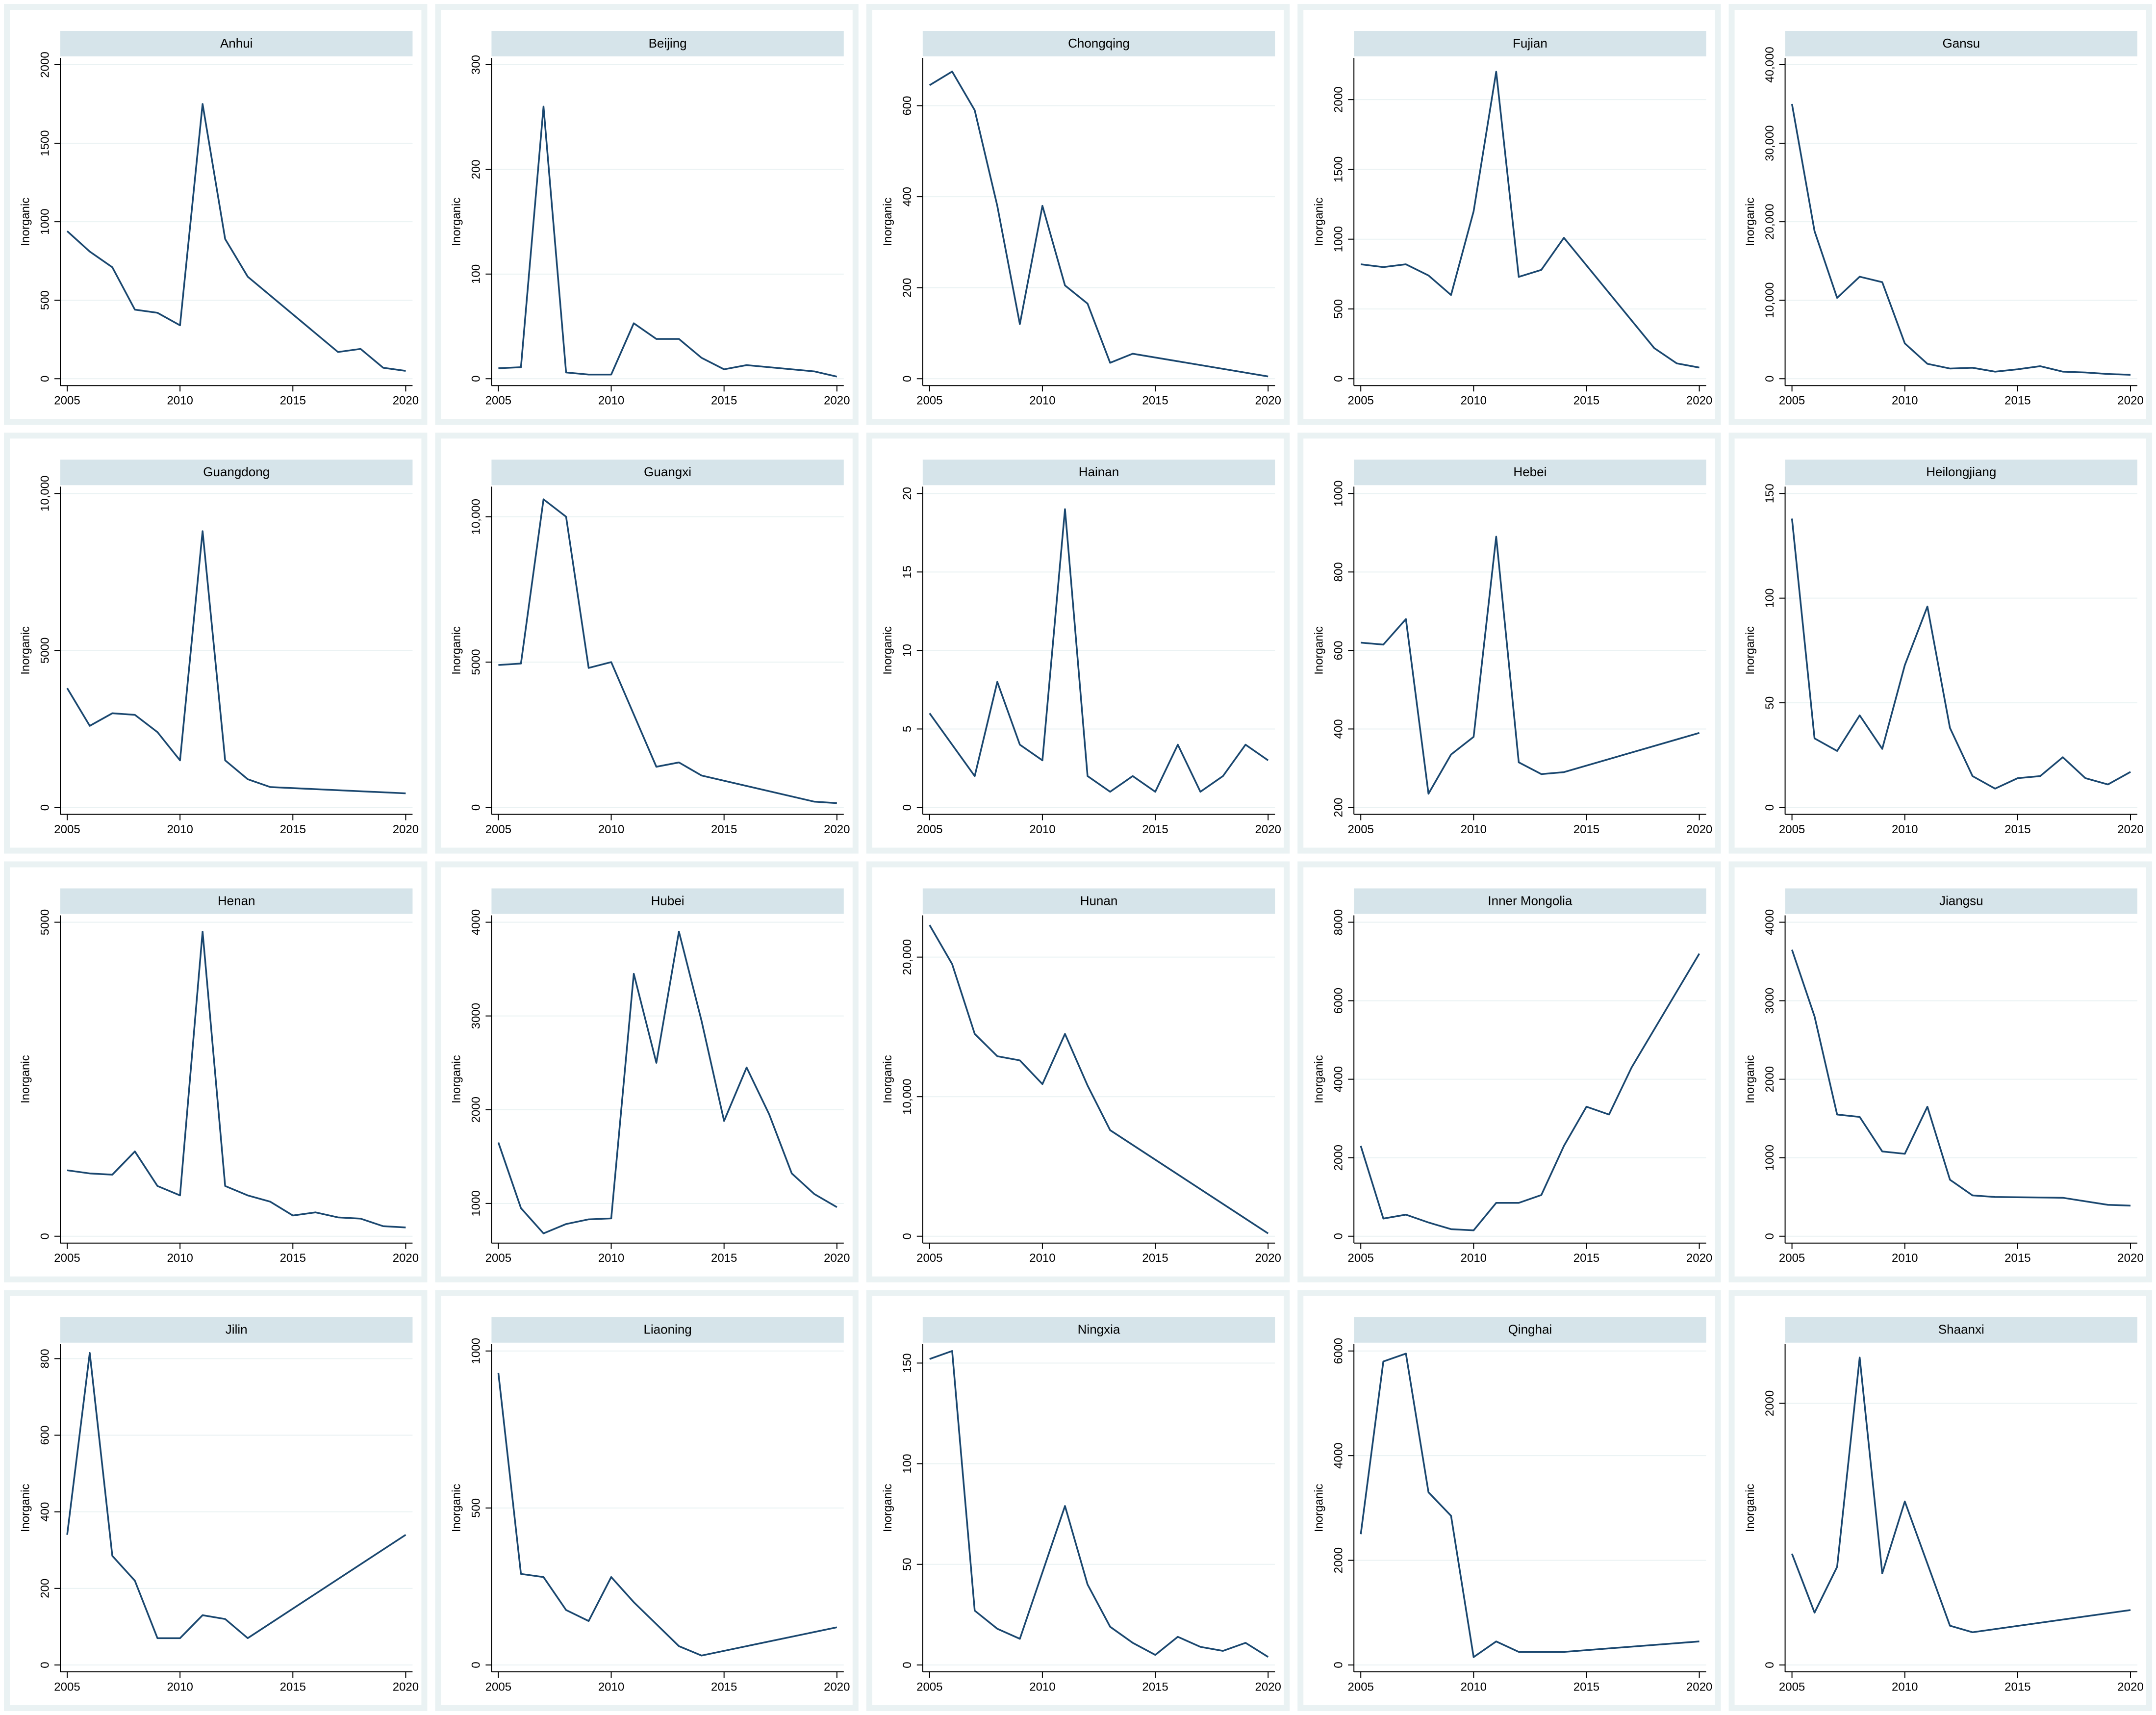  Describe the element at coordinates (1770, 1079) in the screenshot. I see `y-tick-label: 2000` at that location.